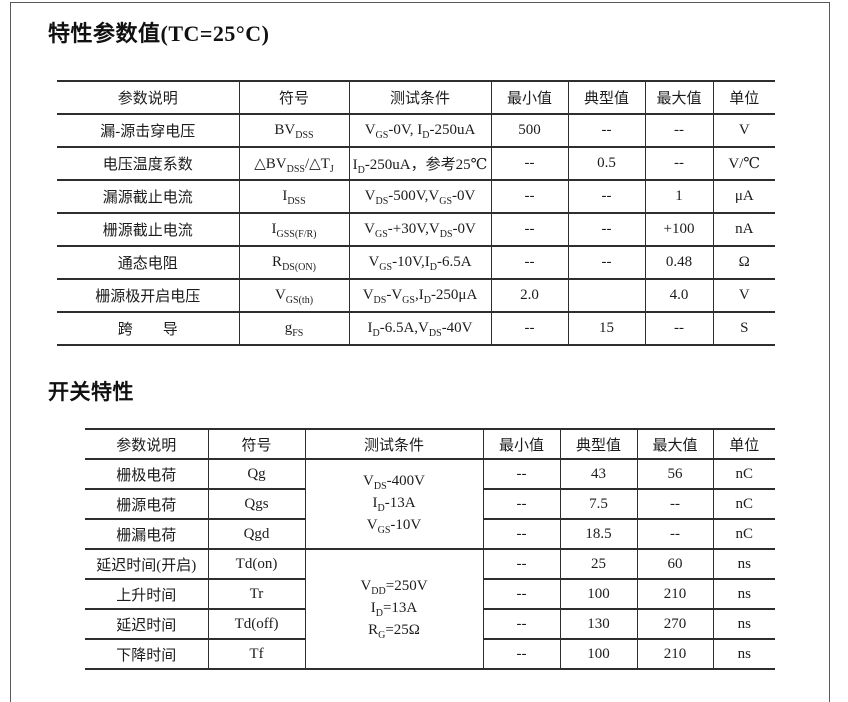 The height and width of the screenshot is (702, 848). What do you see at coordinates (256, 474) in the screenshot?
I see `cell-symbol: Qg` at bounding box center [256, 474].